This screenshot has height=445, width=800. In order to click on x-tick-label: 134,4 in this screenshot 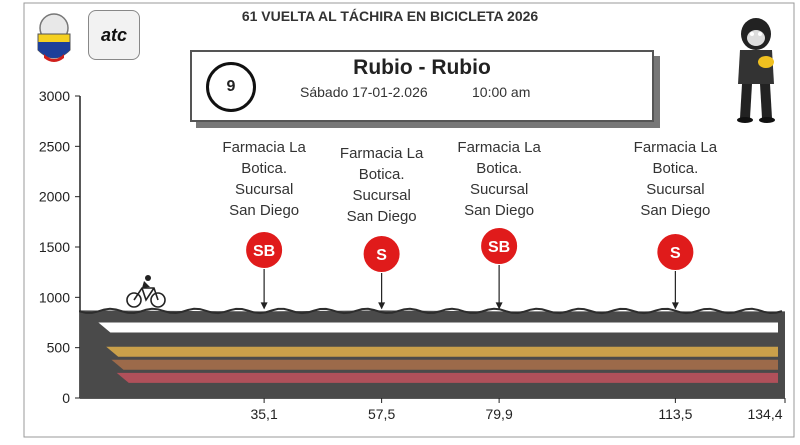, I will do `click(764, 414)`.